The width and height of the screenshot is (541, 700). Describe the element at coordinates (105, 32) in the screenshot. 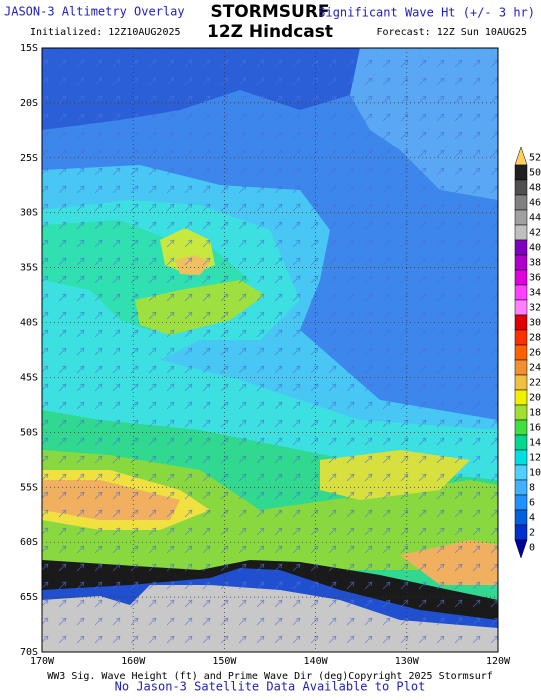

I see `initialized: Initialized: 12Z10AUG2025` at that location.